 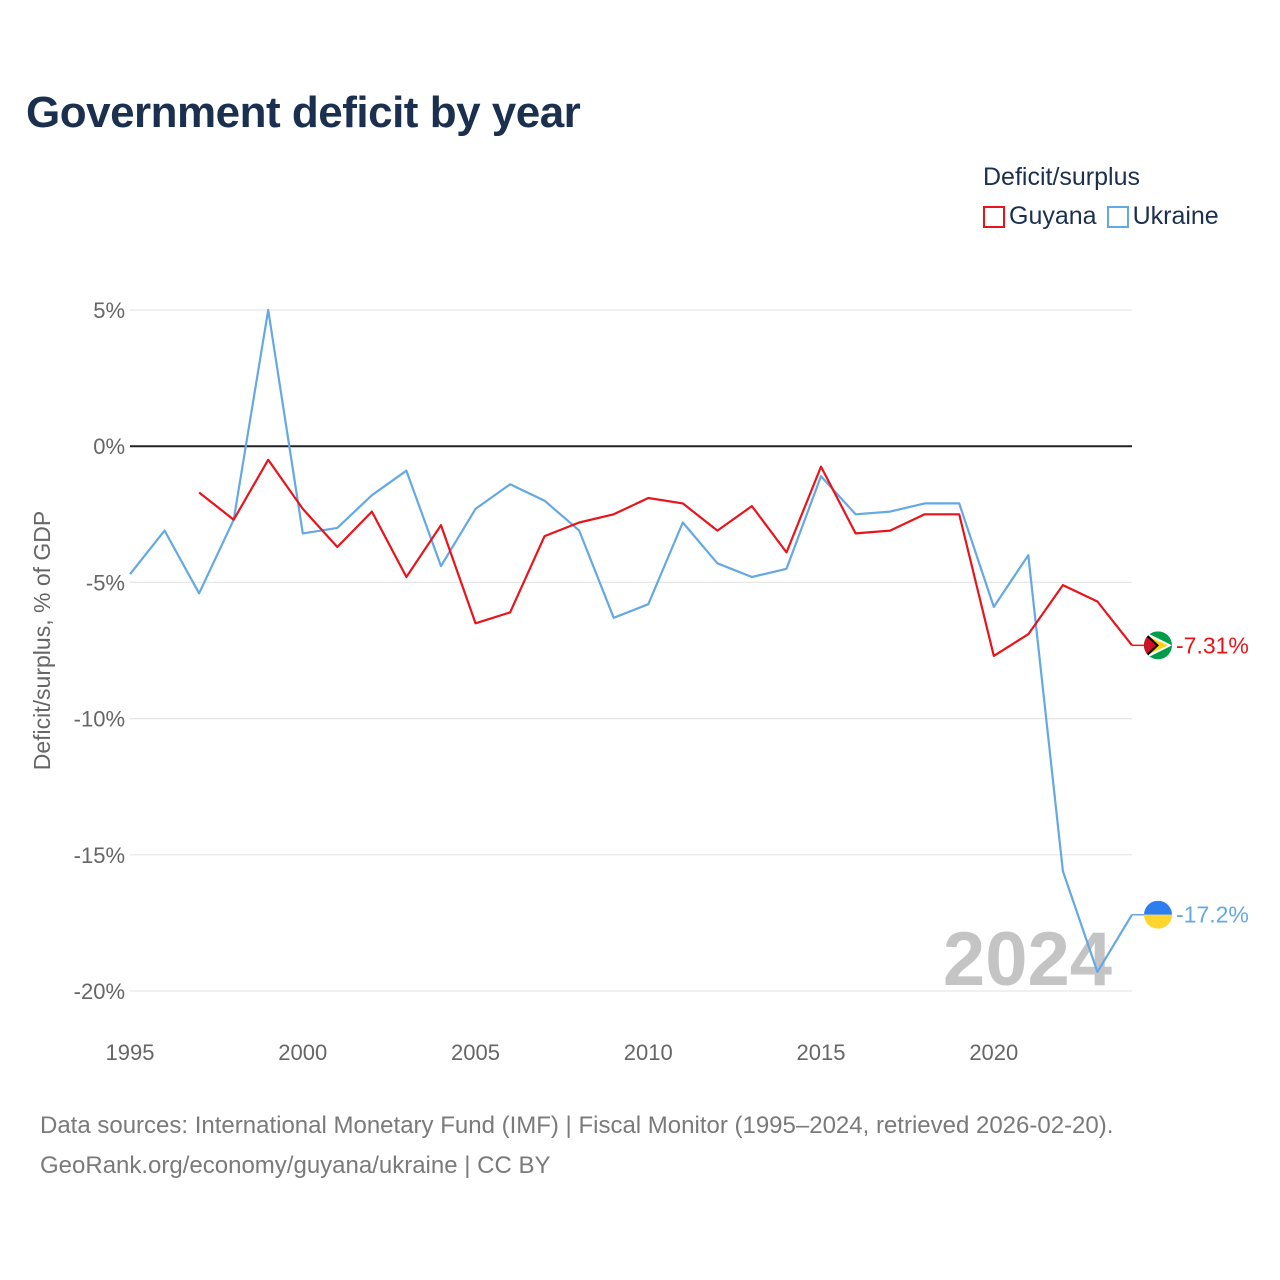 What do you see at coordinates (1101, 197) in the screenshot?
I see `legend: Deficit/surplus Guyana Ukraine` at bounding box center [1101, 197].